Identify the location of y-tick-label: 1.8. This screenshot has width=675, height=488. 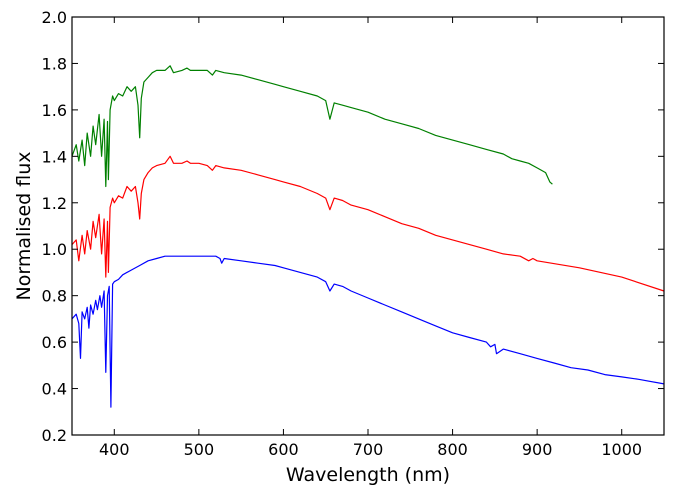
(54, 63).